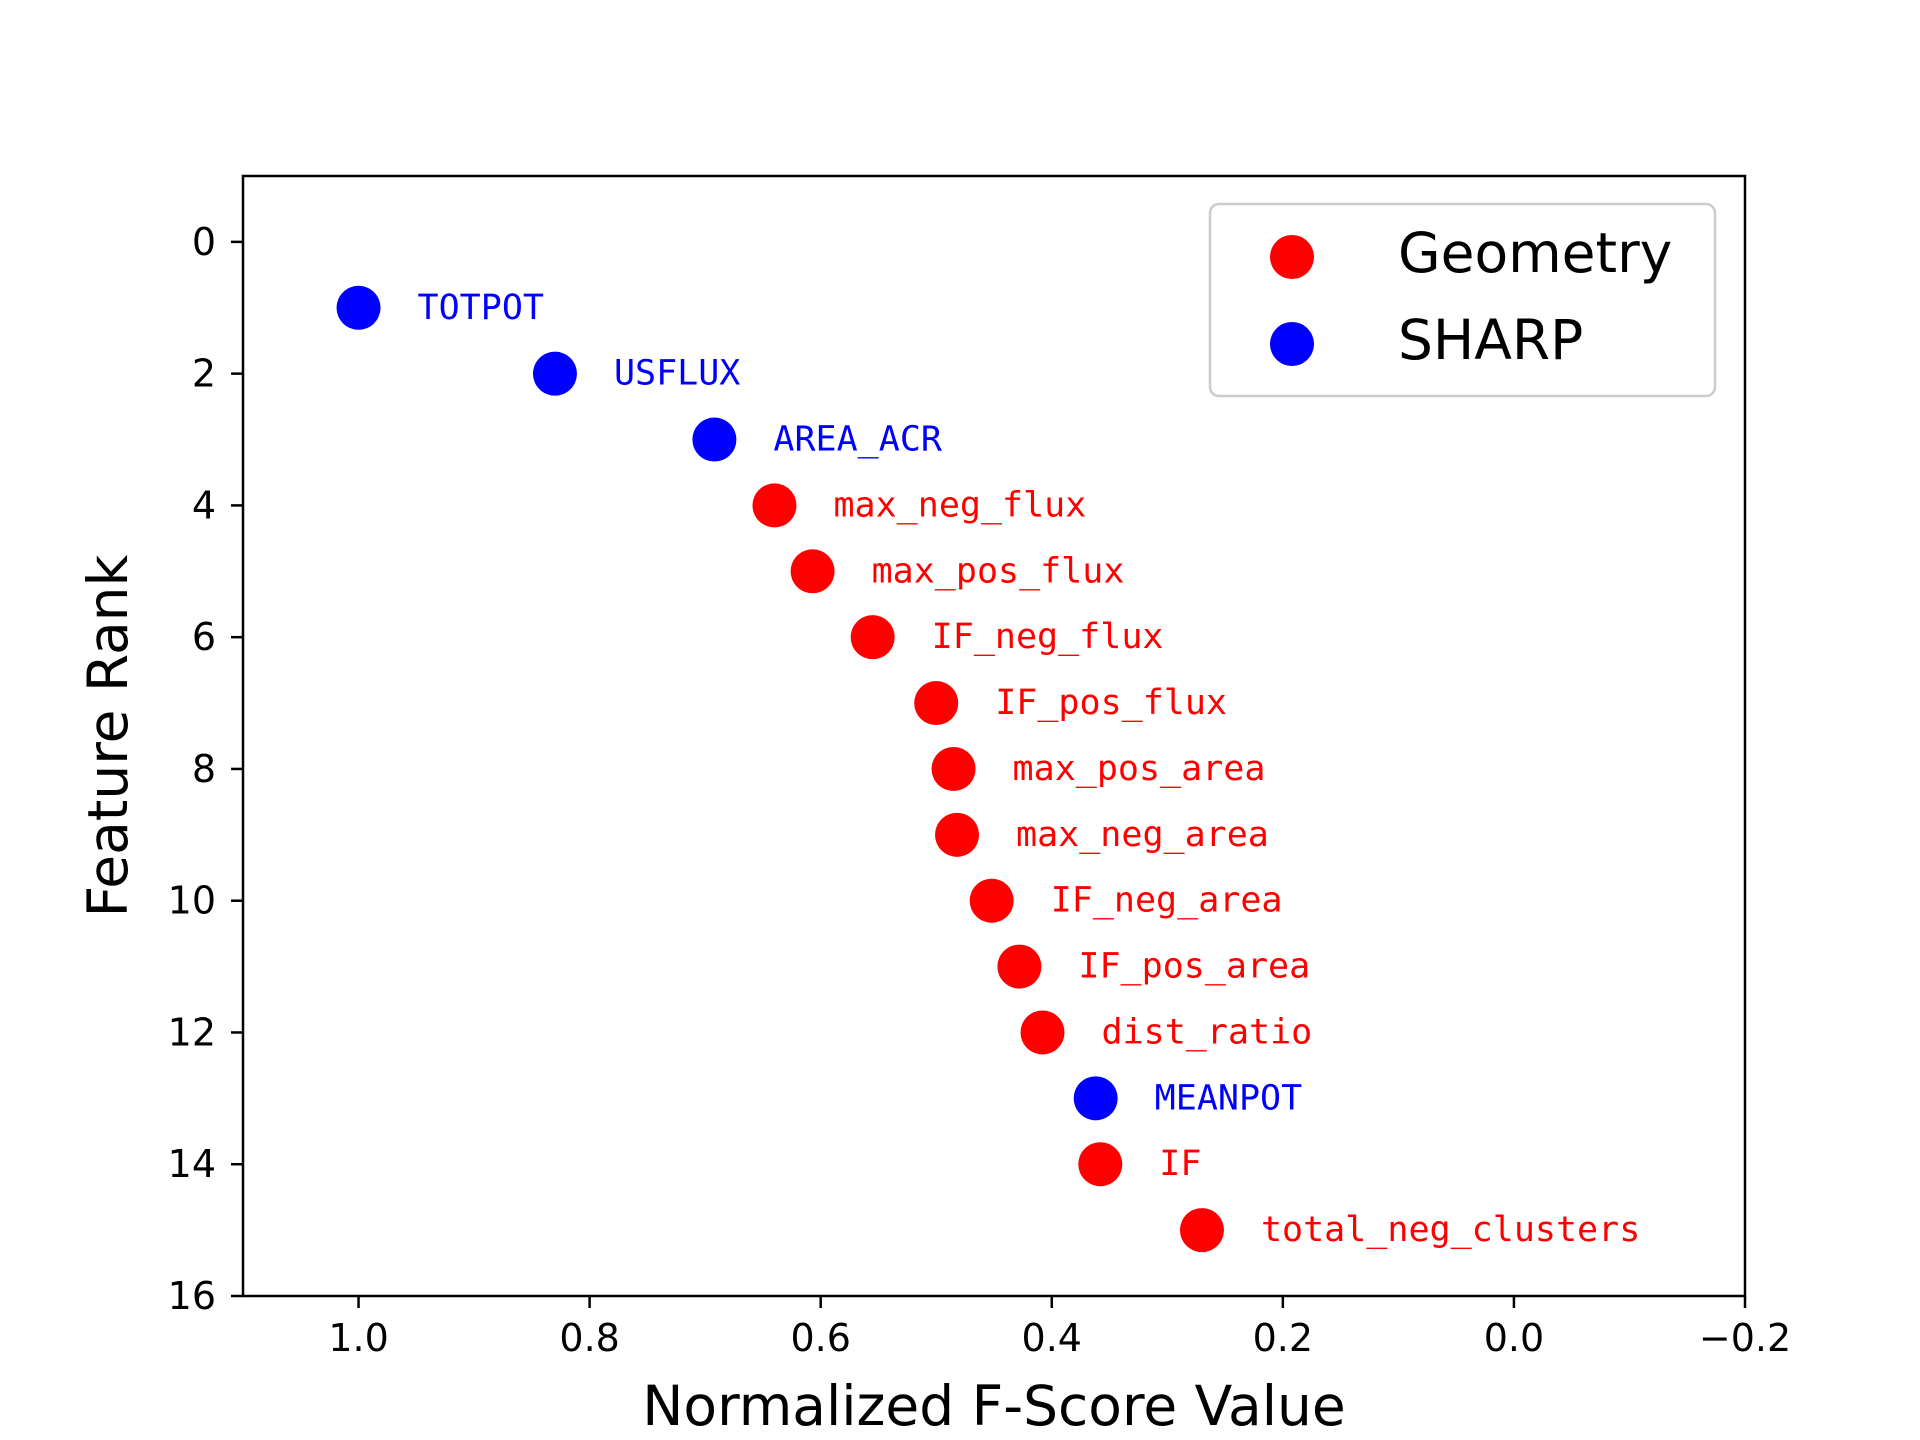  What do you see at coordinates (1194, 967) in the screenshot?
I see `point-label: IF_pos_area` at bounding box center [1194, 967].